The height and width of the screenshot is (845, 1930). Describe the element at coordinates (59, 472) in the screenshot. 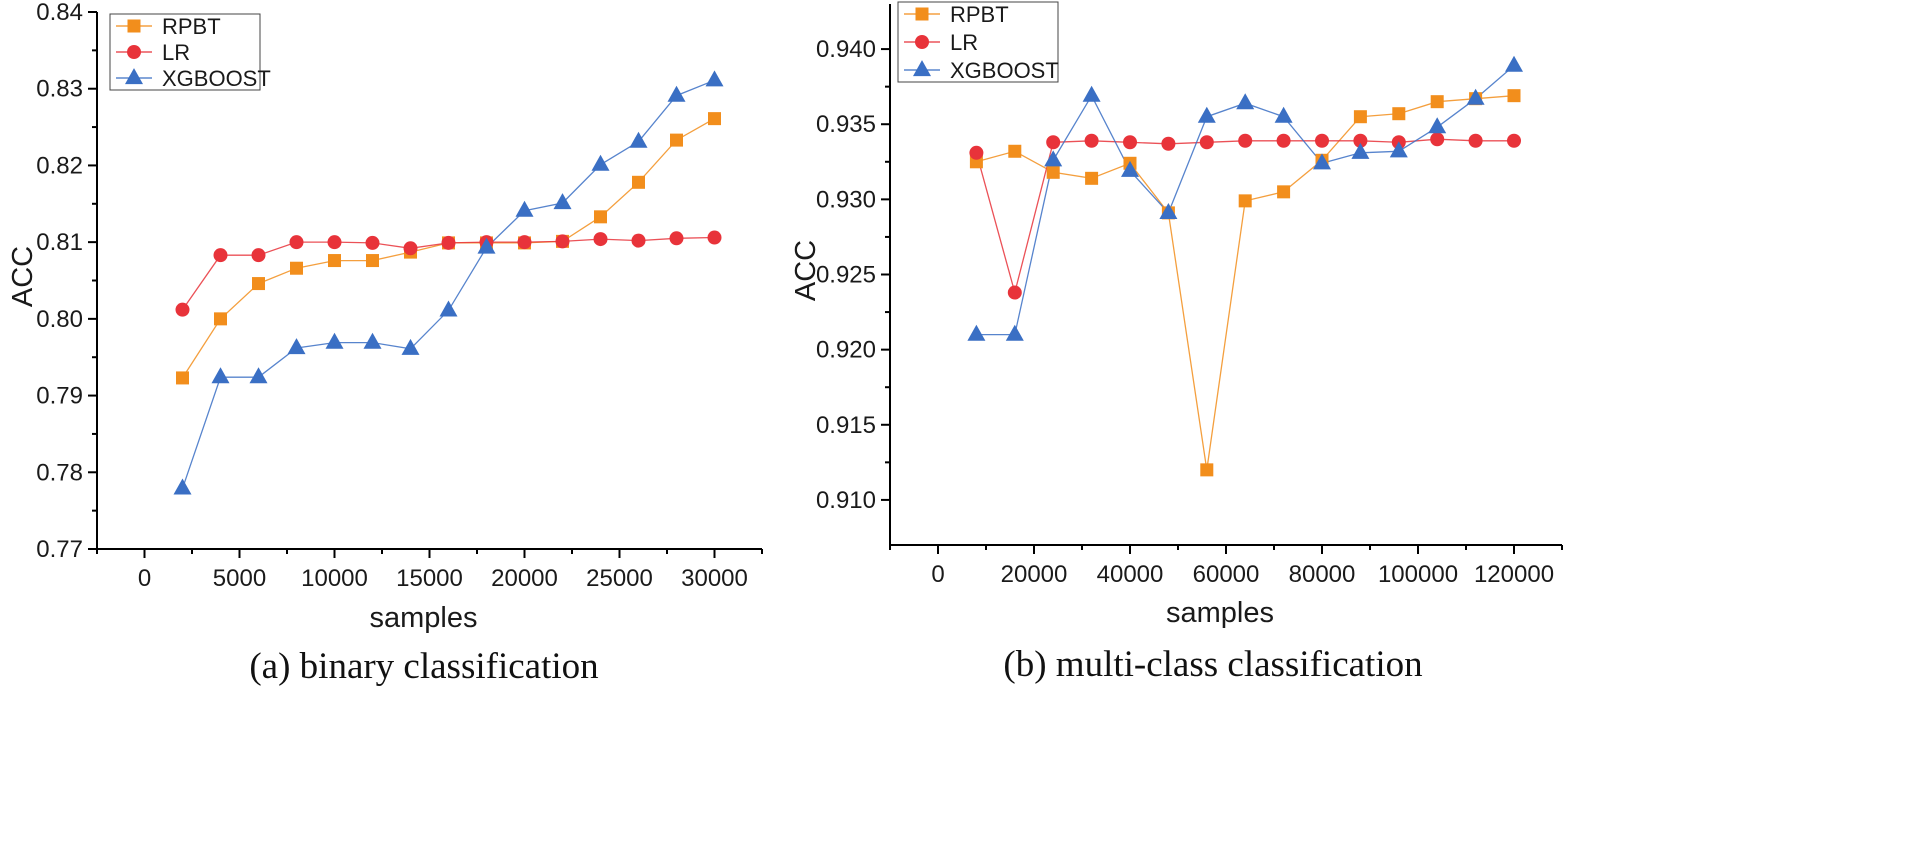

I see `y-tick-label: 0.78` at that location.